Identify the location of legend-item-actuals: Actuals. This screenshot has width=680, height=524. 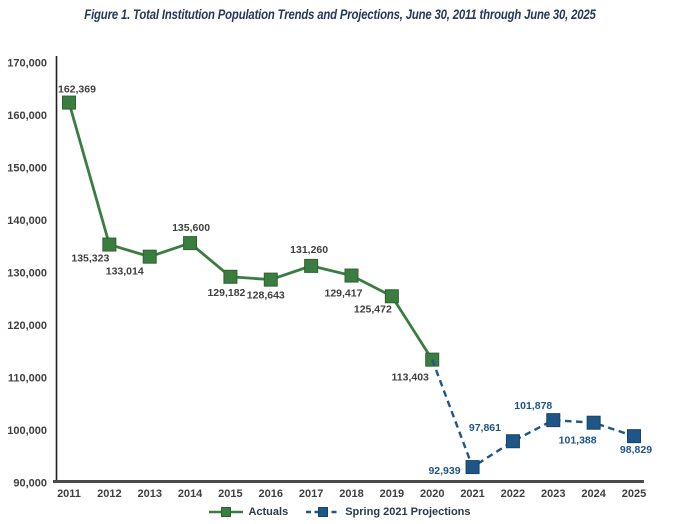
(248, 512).